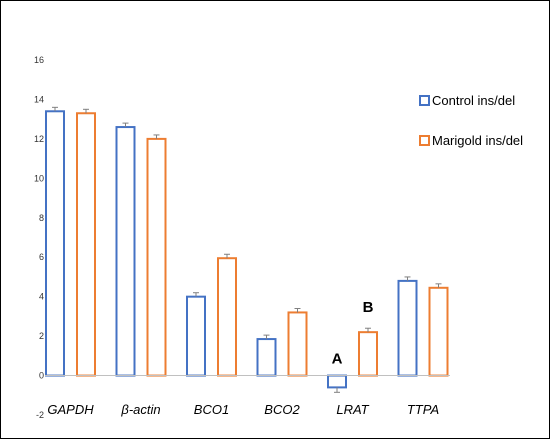  Describe the element at coordinates (368, 307) in the screenshot. I see `annotation-label: B` at that location.